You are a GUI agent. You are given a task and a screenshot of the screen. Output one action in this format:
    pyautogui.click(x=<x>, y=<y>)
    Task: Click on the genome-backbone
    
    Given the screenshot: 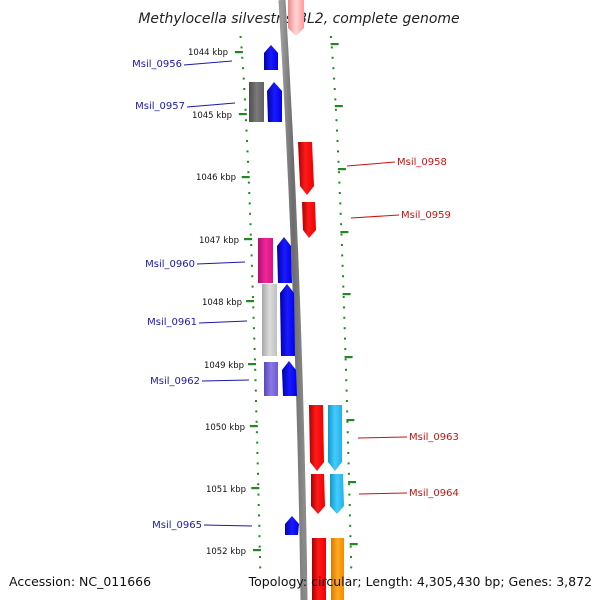 What is the action you would take?
    pyautogui.click(x=293, y=300)
    